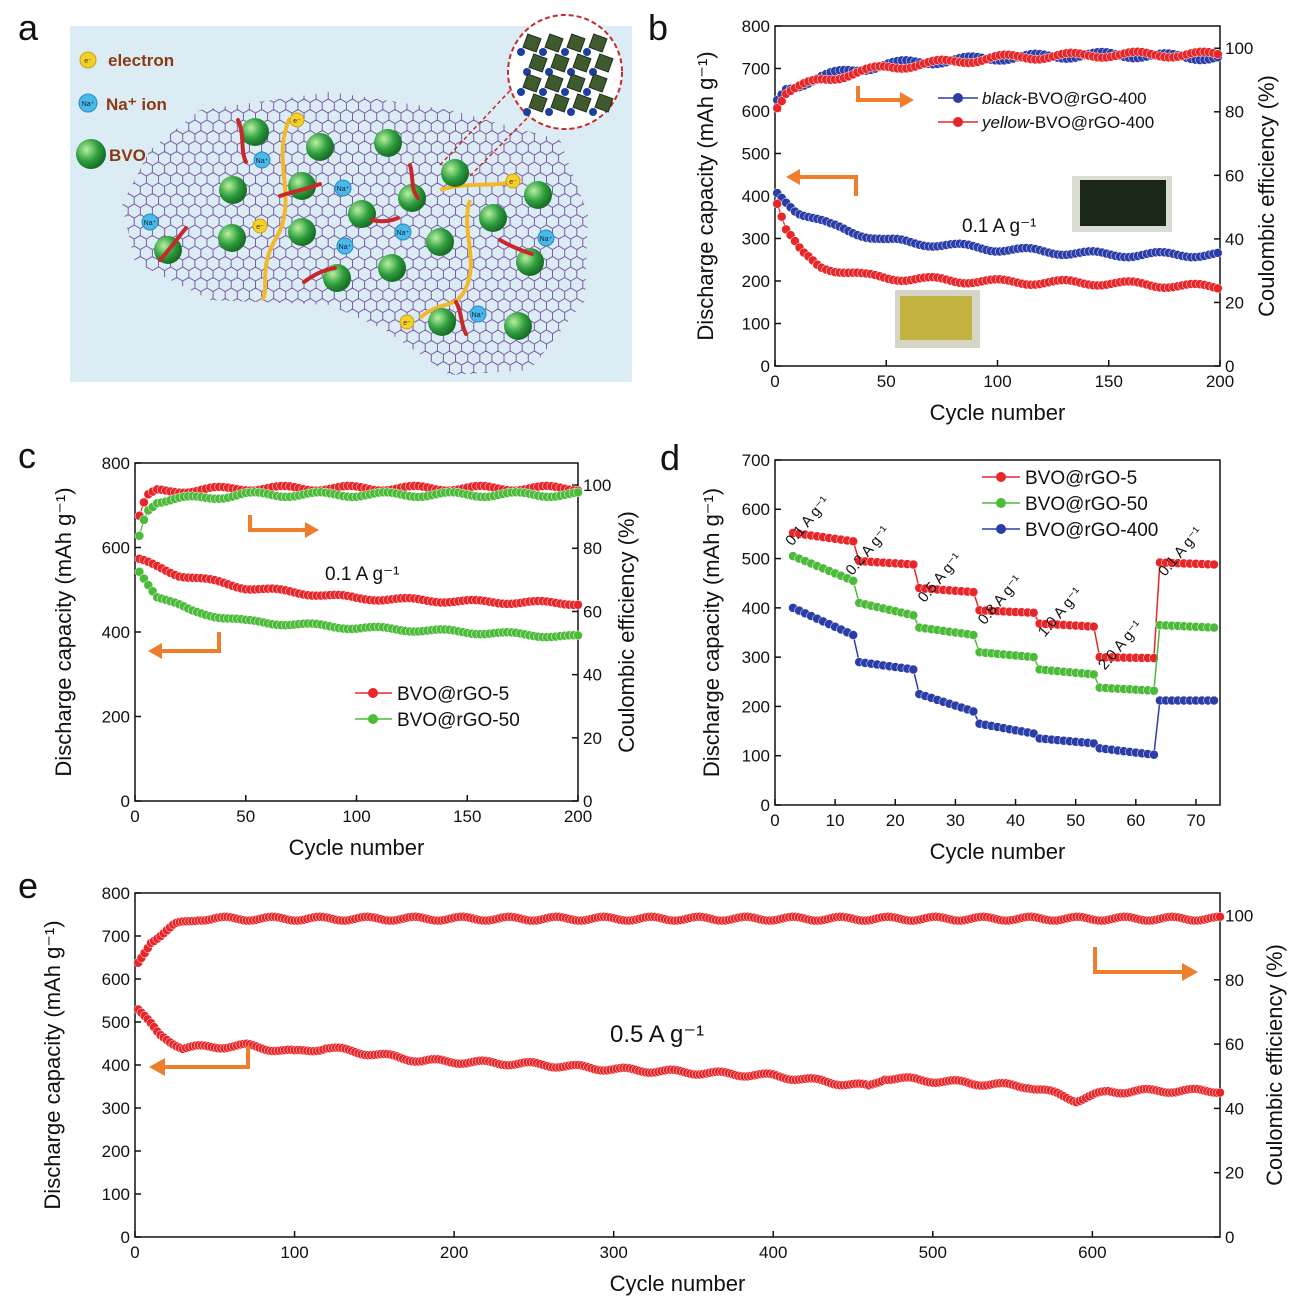 The height and width of the screenshot is (1298, 1304). Describe the element at coordinates (505, 140) in the screenshot. I see `zoom-line` at that location.